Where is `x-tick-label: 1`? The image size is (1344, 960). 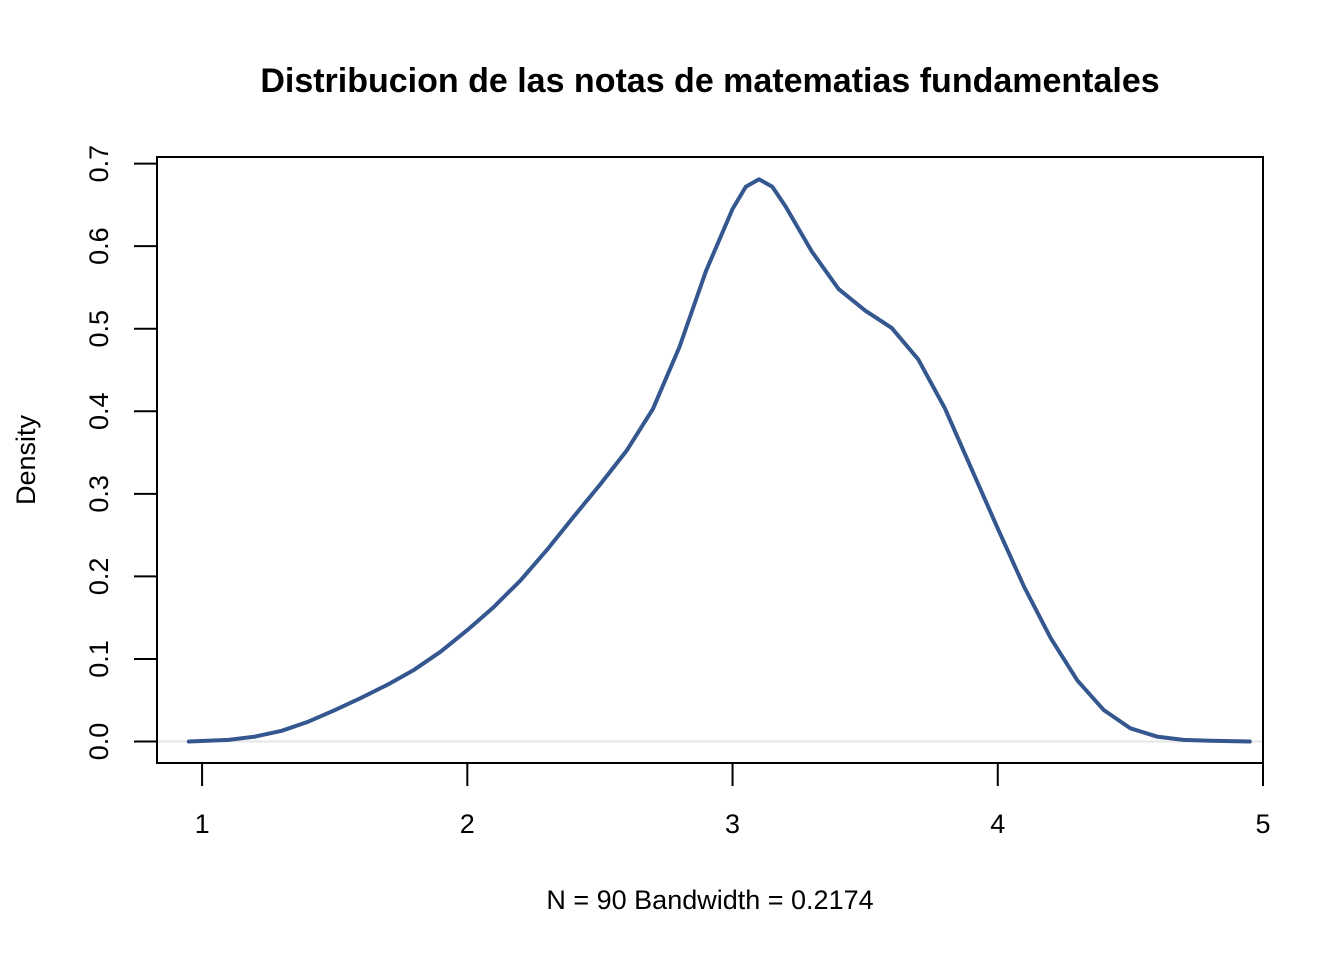 x-tick-label: 1 is located at coordinates (202, 824).